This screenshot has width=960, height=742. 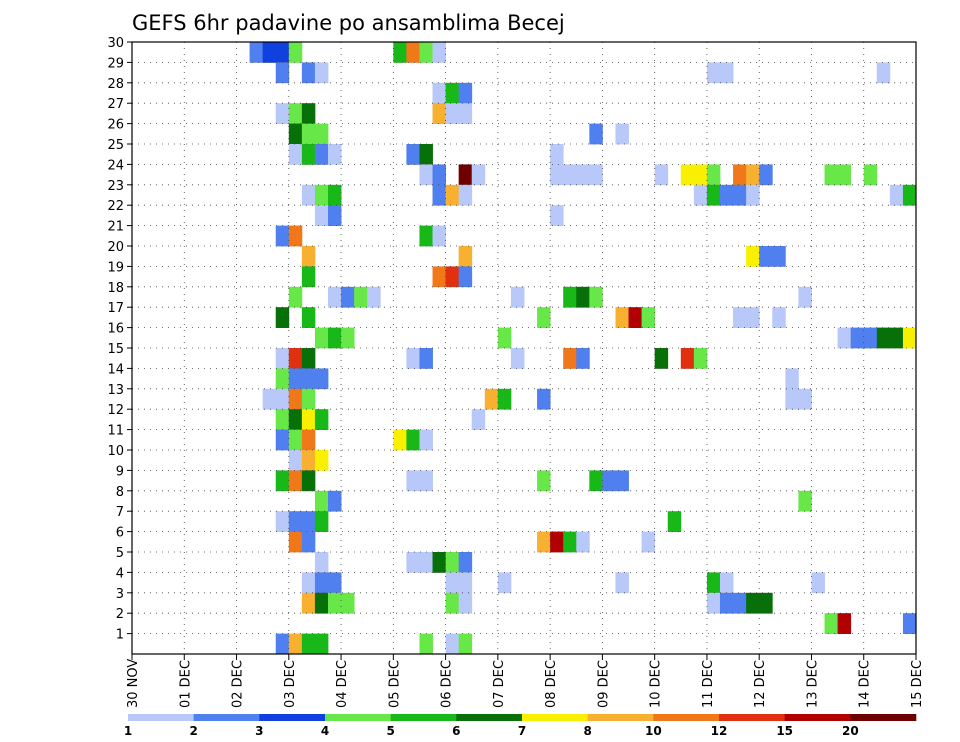 What do you see at coordinates (115, 186) in the screenshot?
I see `y-tick-label: 23` at bounding box center [115, 186].